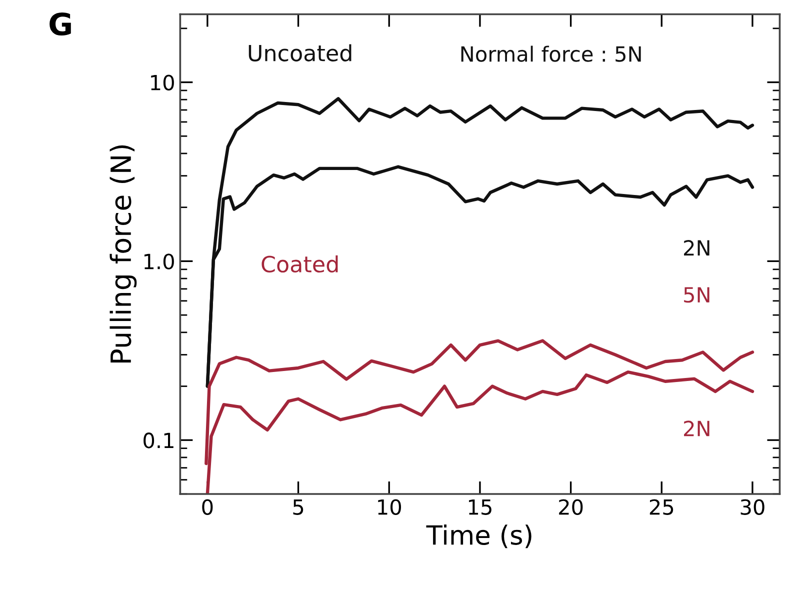 The width and height of the screenshot is (808, 593). I want to click on x-tick-label: 10, so click(389, 507).